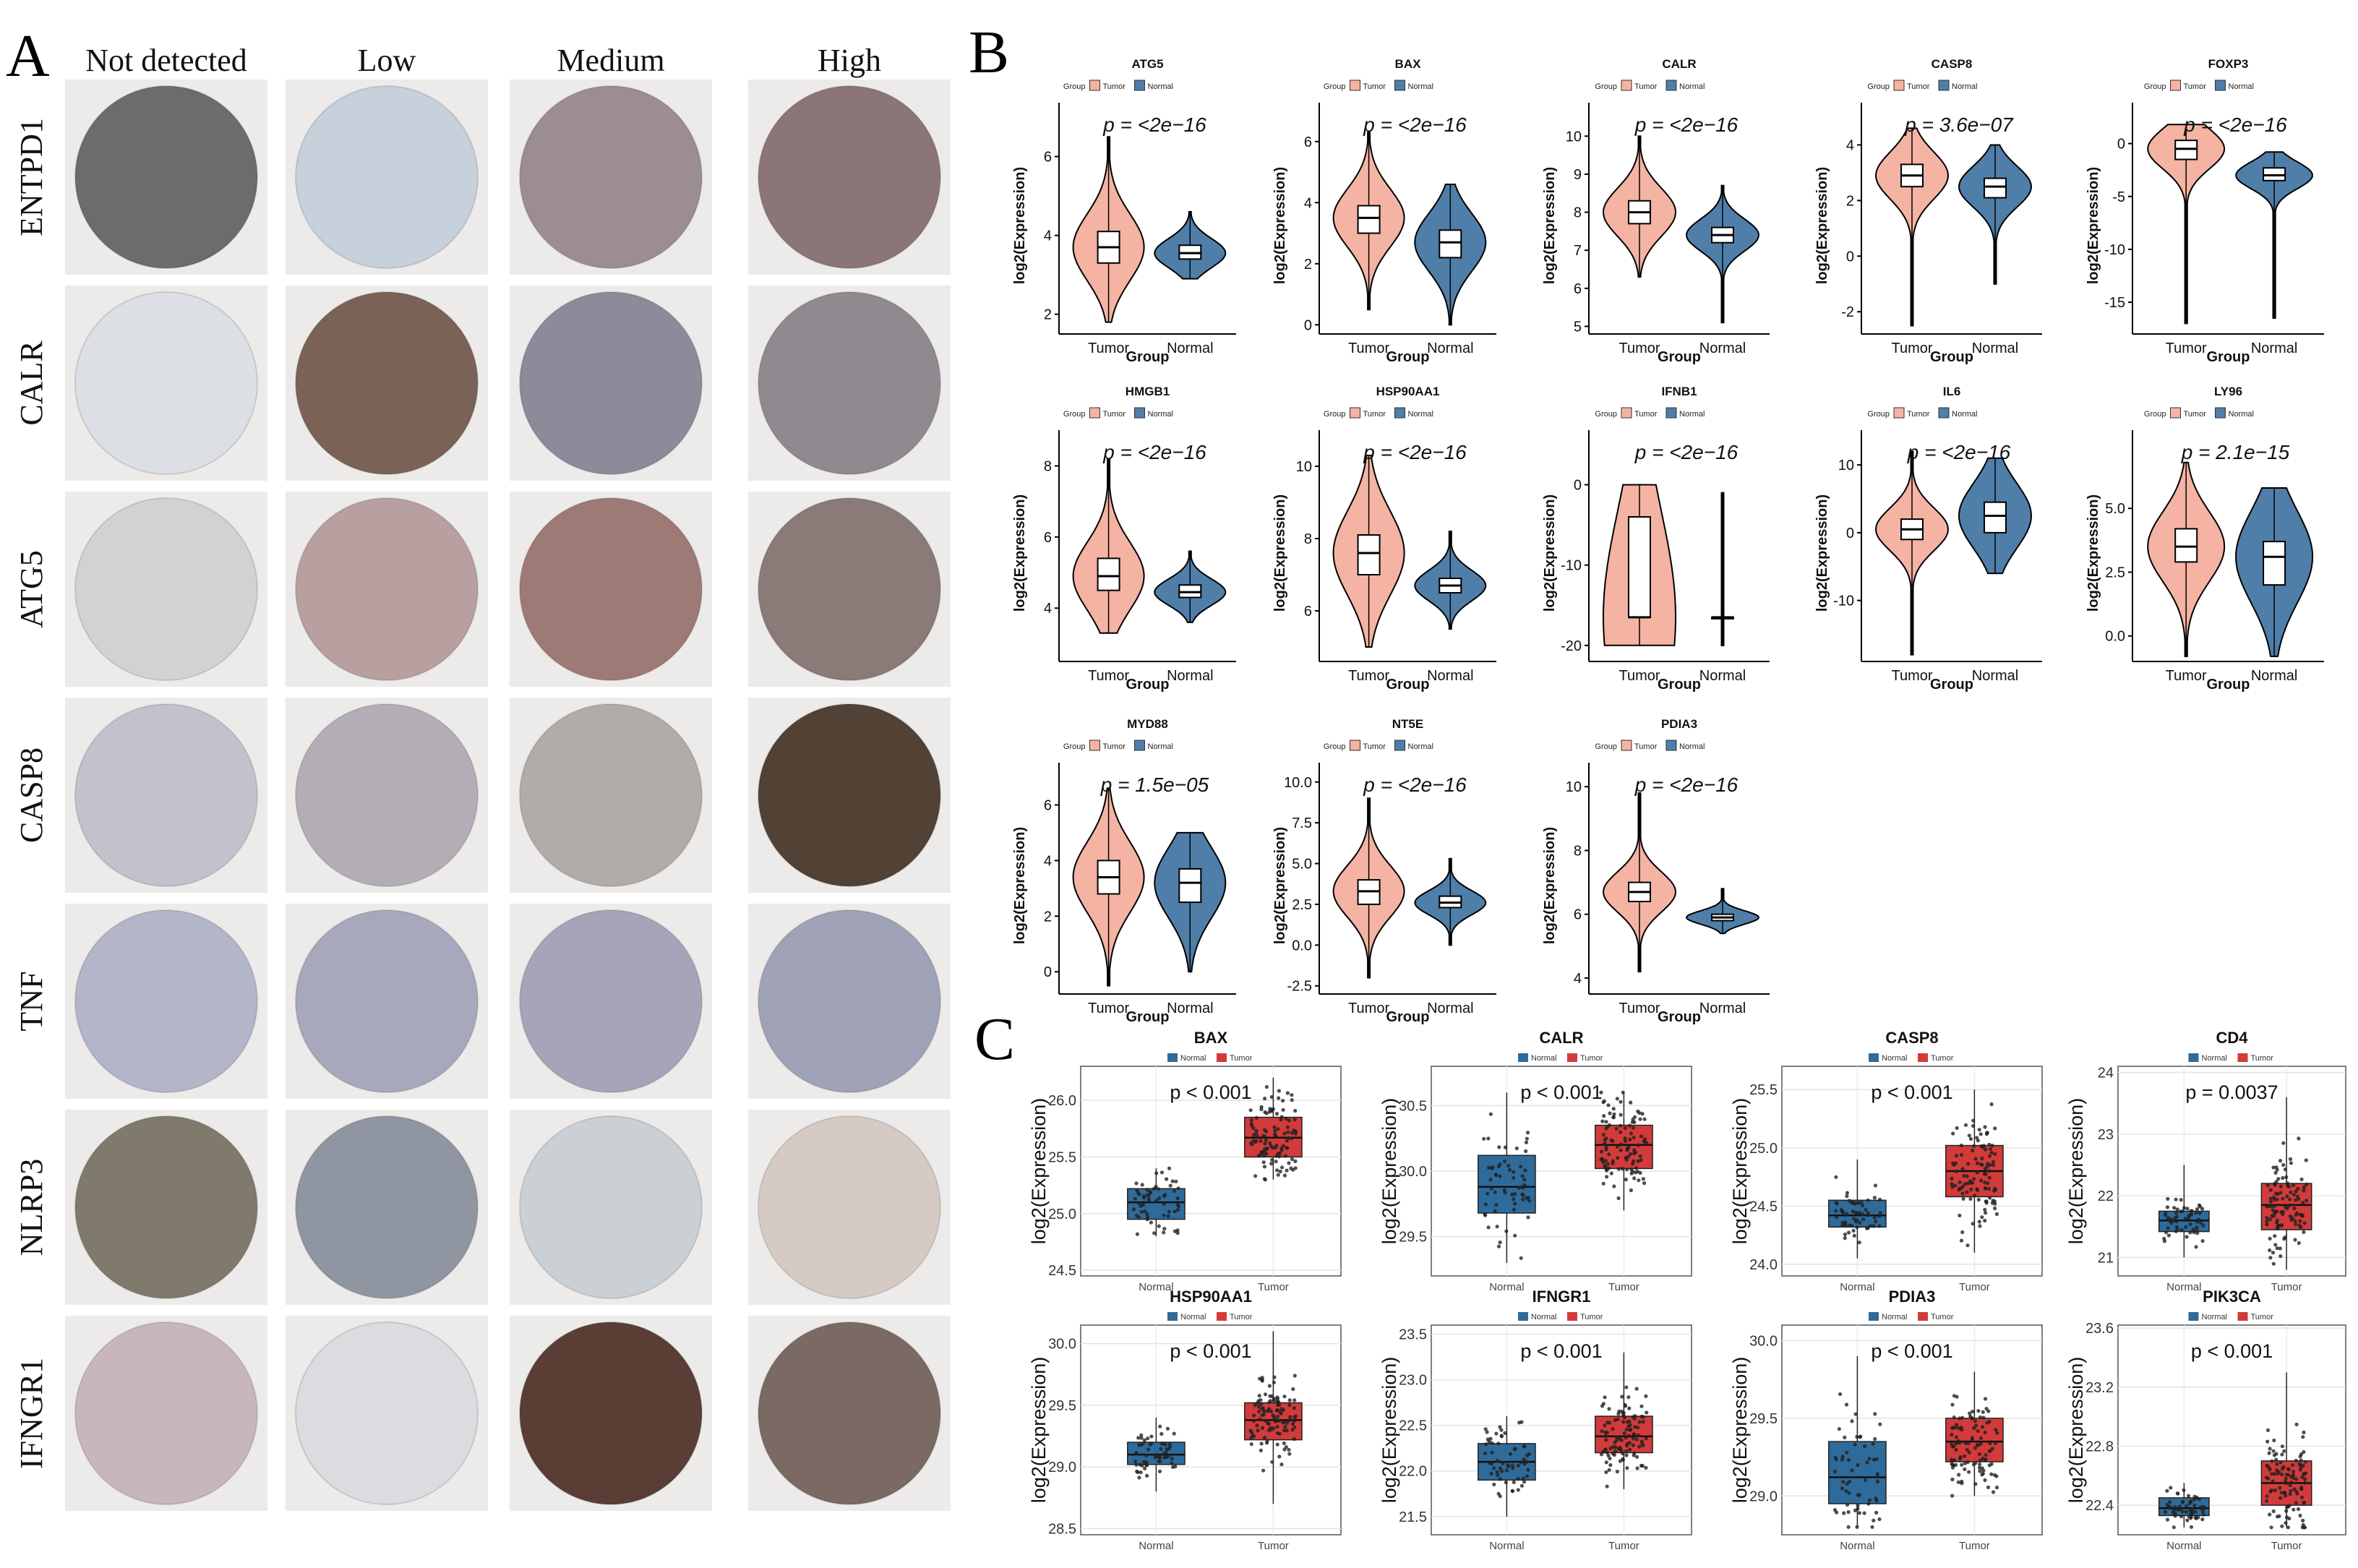  I want to click on c-cd4-x-tick-label-normal: Normal, so click(2183, 1287).